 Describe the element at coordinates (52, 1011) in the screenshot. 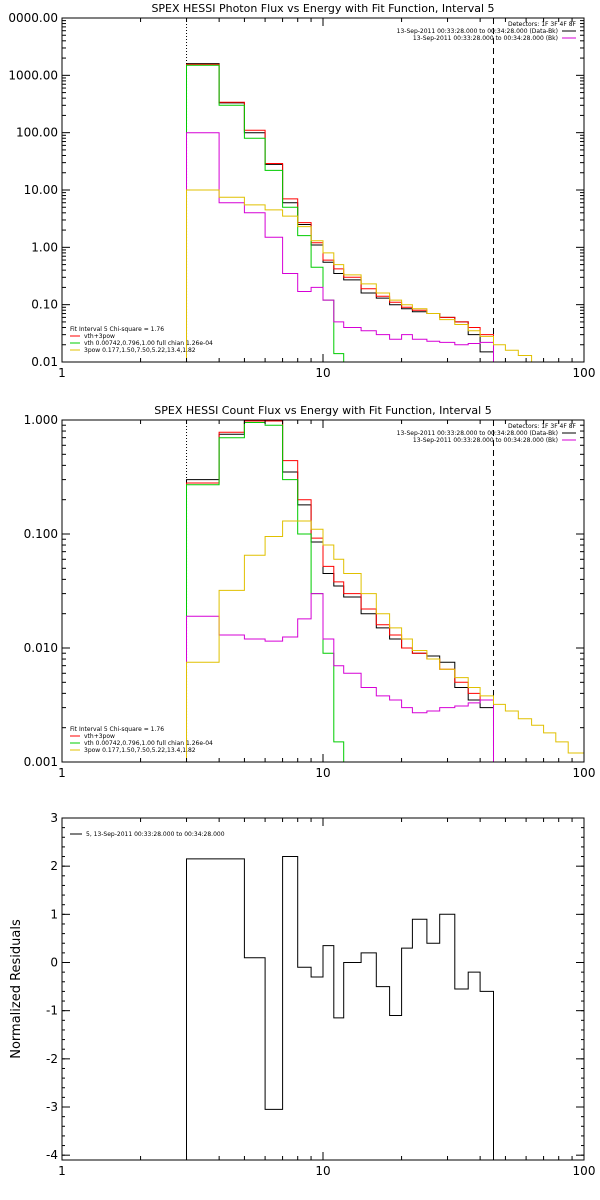

I see `y-tick-label: -1` at that location.